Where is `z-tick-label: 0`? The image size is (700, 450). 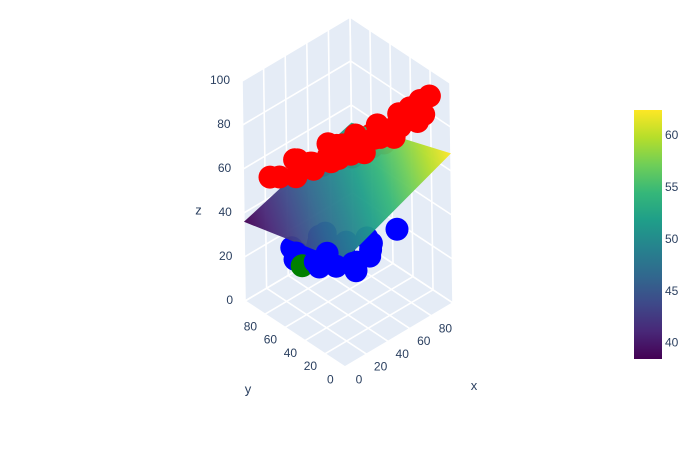
z-tick-label: 0 is located at coordinates (229, 300).